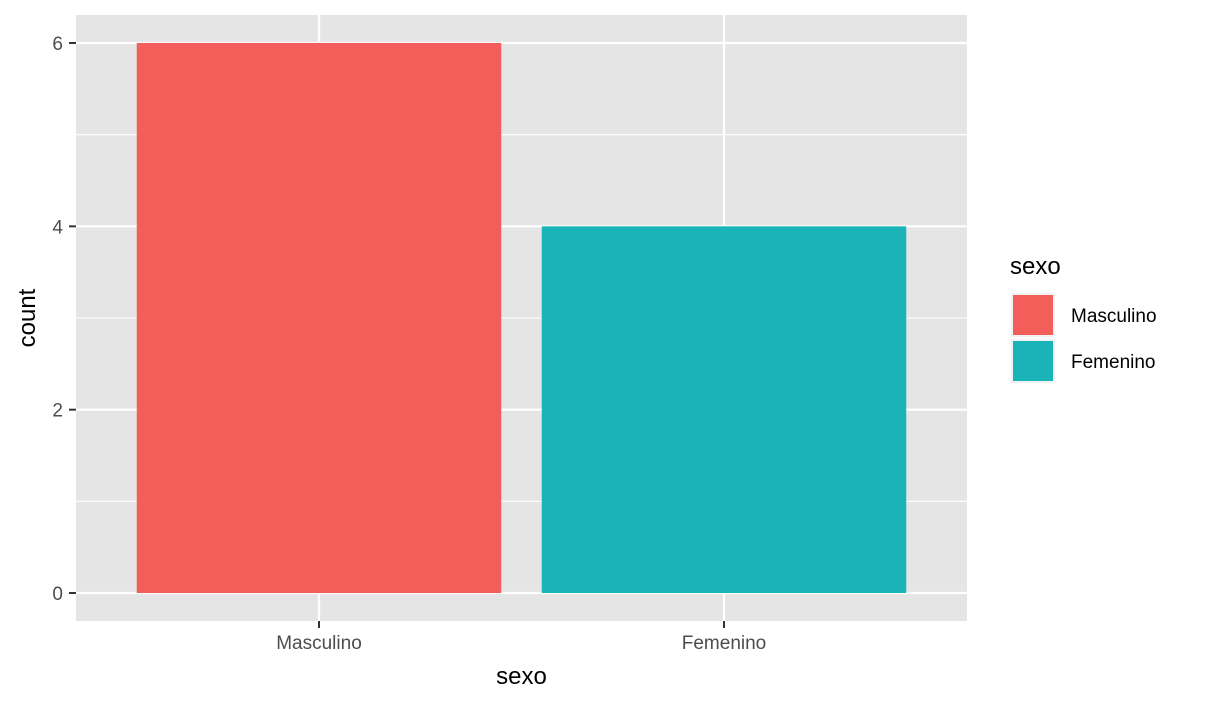  Describe the element at coordinates (1114, 316) in the screenshot. I see `legend-label: Masculino` at that location.